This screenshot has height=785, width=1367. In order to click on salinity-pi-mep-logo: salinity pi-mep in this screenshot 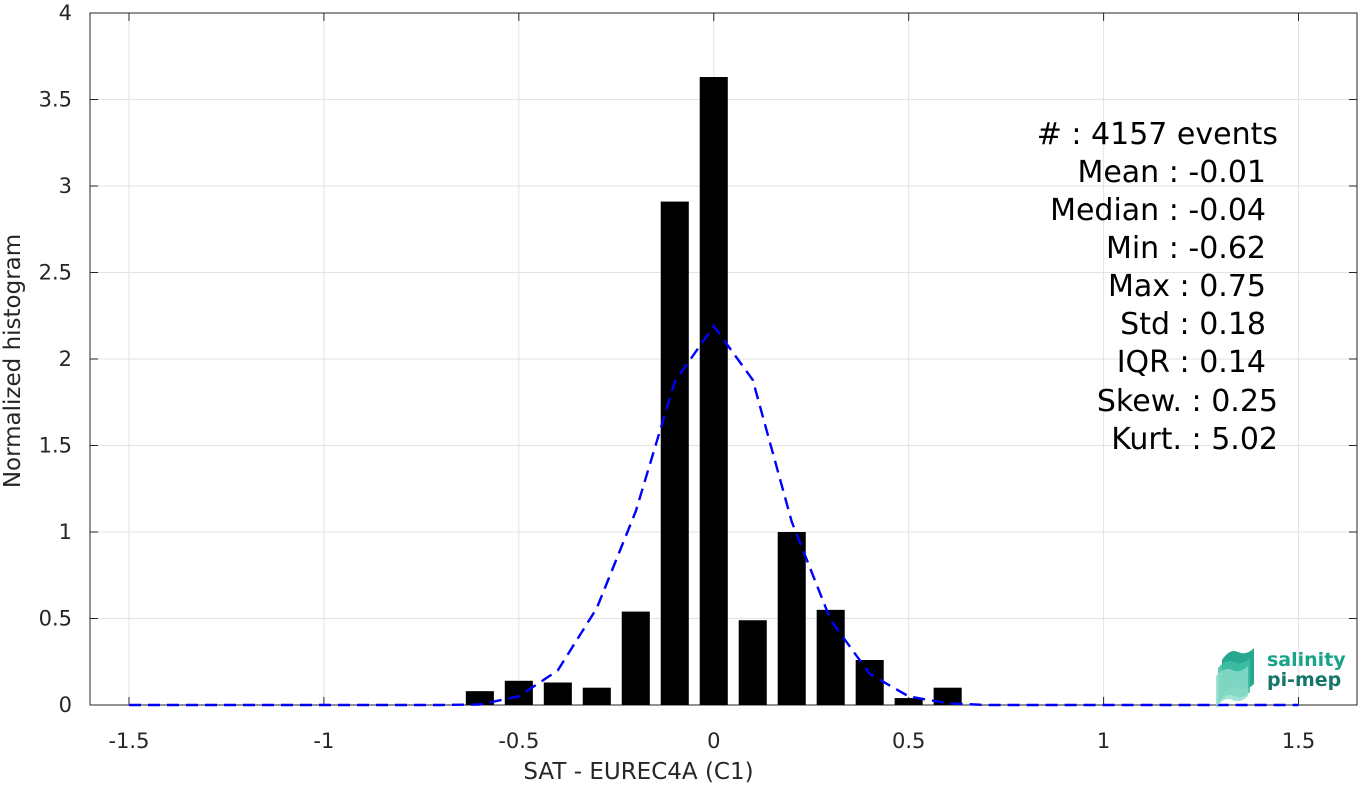, I will do `click(1281, 678)`.